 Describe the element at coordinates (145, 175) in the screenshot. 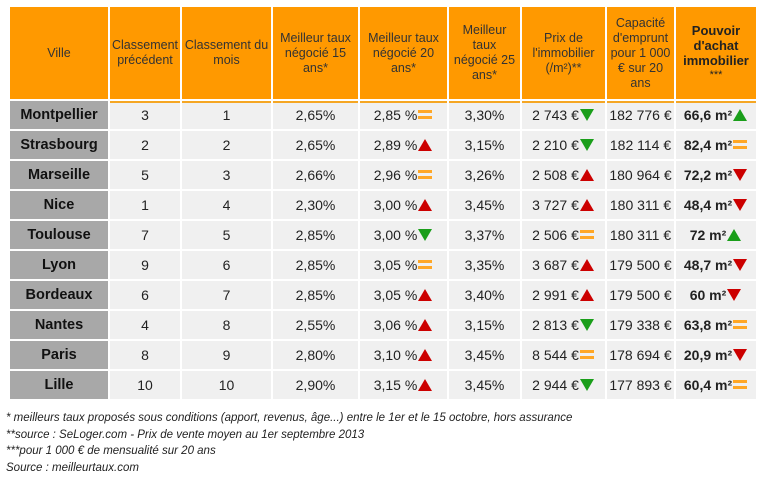

I see `prev-rank-cell: 5` at that location.